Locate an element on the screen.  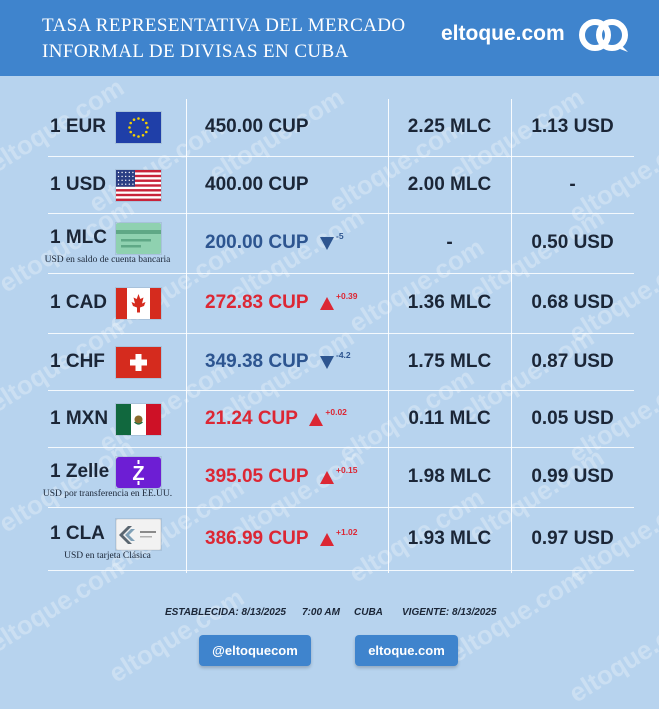
rate-change: +0.15 is located at coordinates (347, 470).